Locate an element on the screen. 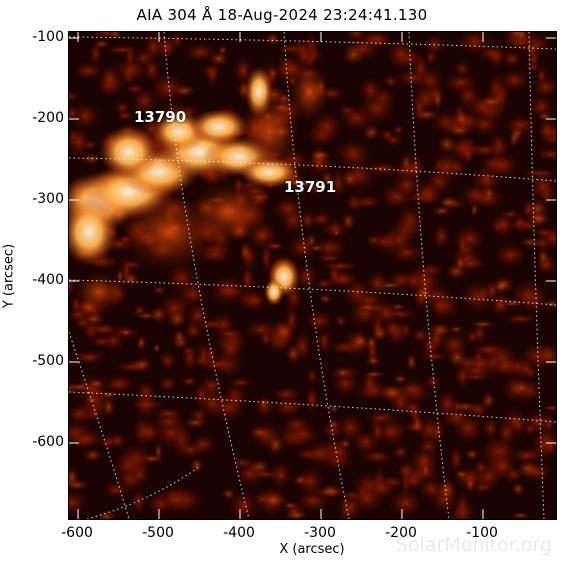 This screenshot has height=564, width=564. y-tick-label: -100 is located at coordinates (48, 37).